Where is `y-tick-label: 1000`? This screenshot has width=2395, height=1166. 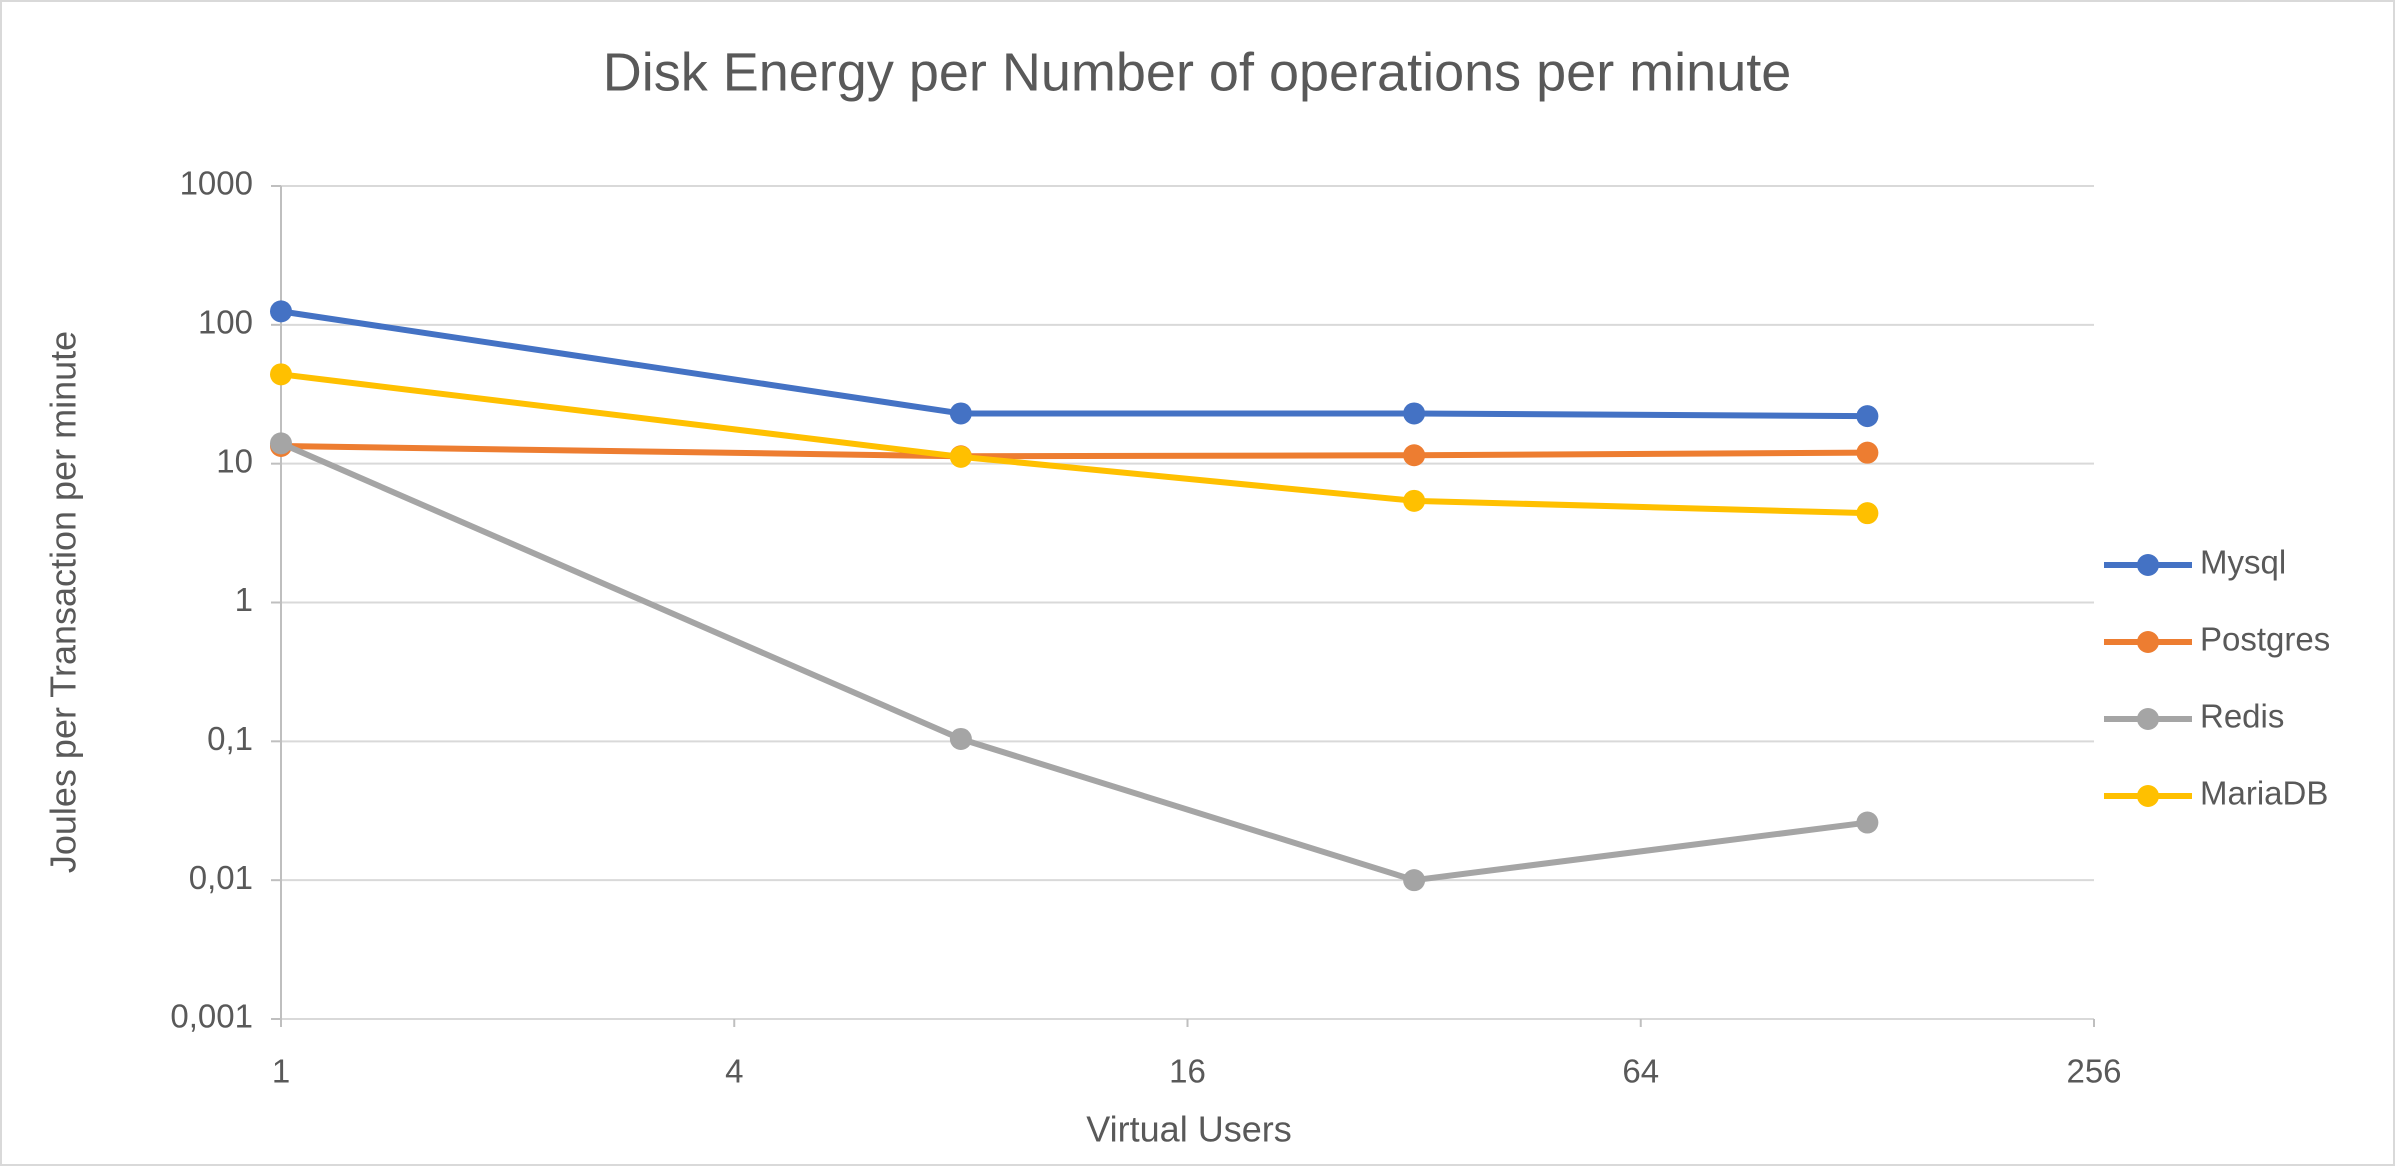 y-tick-label: 1000 is located at coordinates (216, 183).